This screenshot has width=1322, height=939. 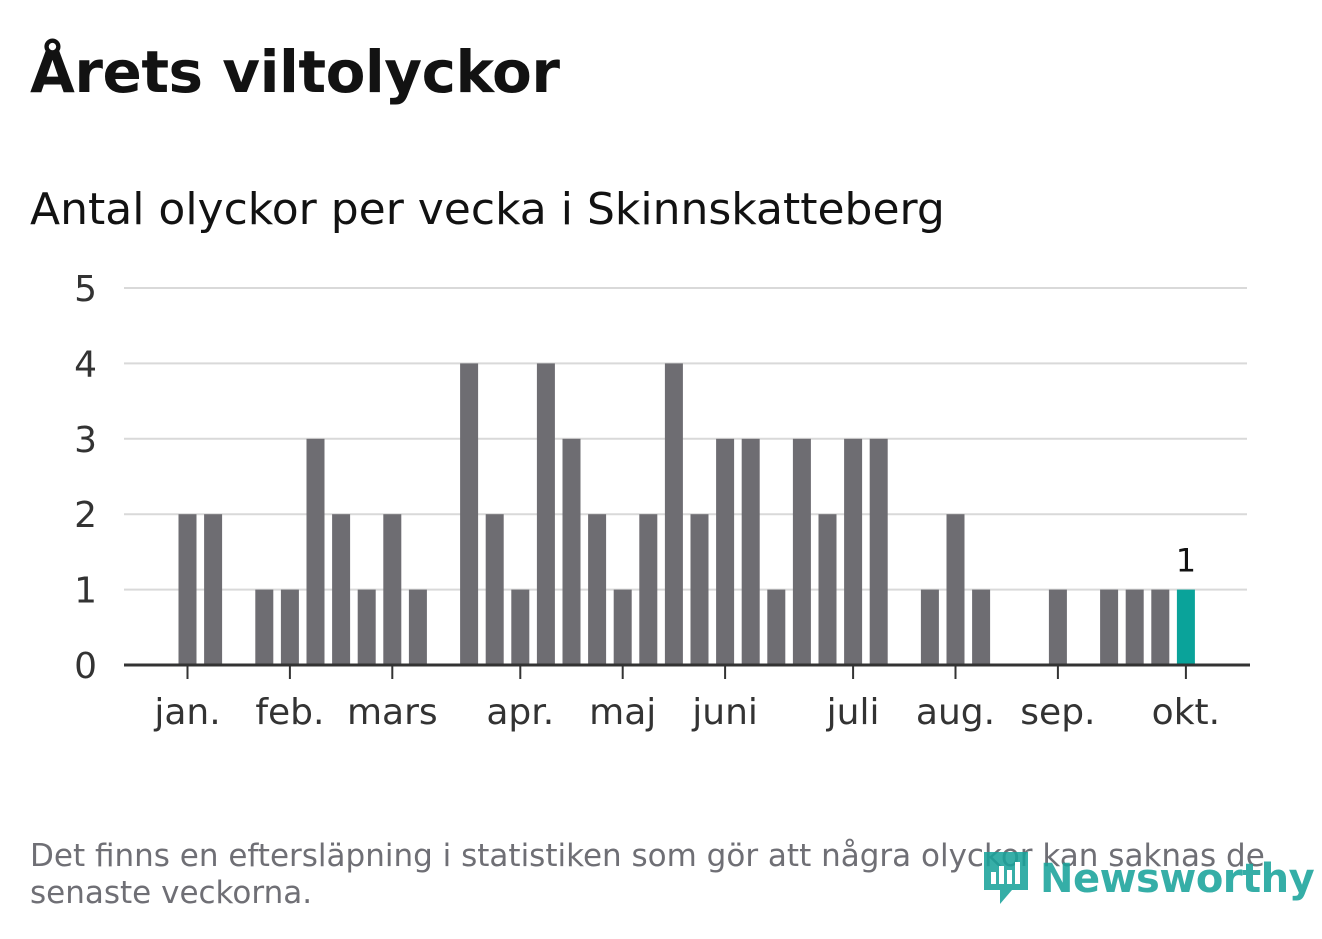 I want to click on bar-highlight, so click(x=1185, y=627).